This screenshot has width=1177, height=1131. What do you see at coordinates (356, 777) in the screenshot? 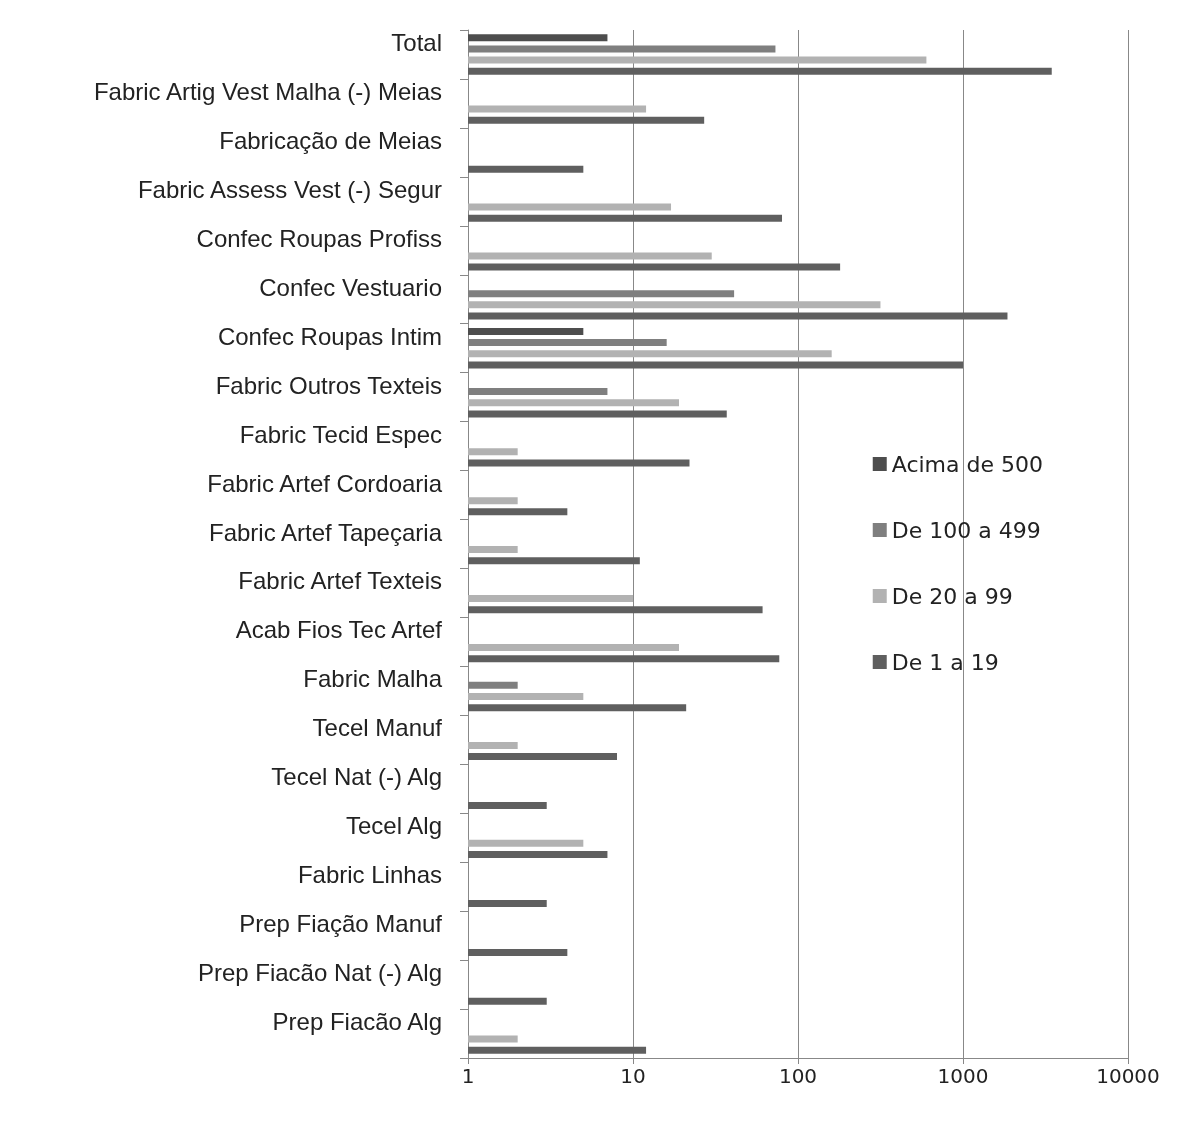
I see `y-tick-label: Tecel Nat (-) Alg` at bounding box center [356, 777].